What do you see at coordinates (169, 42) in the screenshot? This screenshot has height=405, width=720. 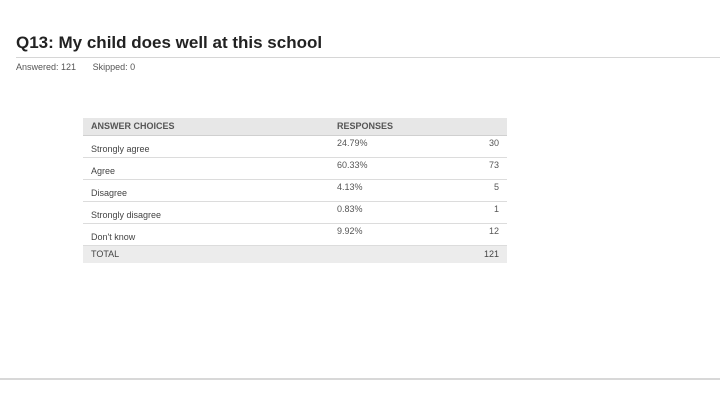 I see `question-title: Q13: My child does well at this school` at bounding box center [169, 42].